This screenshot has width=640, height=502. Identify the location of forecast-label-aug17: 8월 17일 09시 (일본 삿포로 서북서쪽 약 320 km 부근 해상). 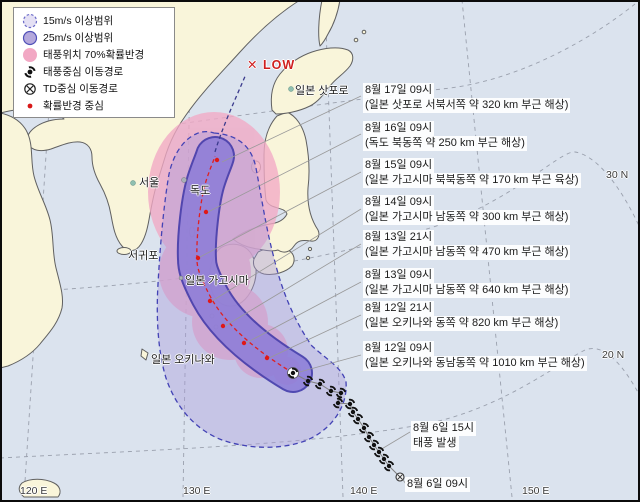
(467, 98).